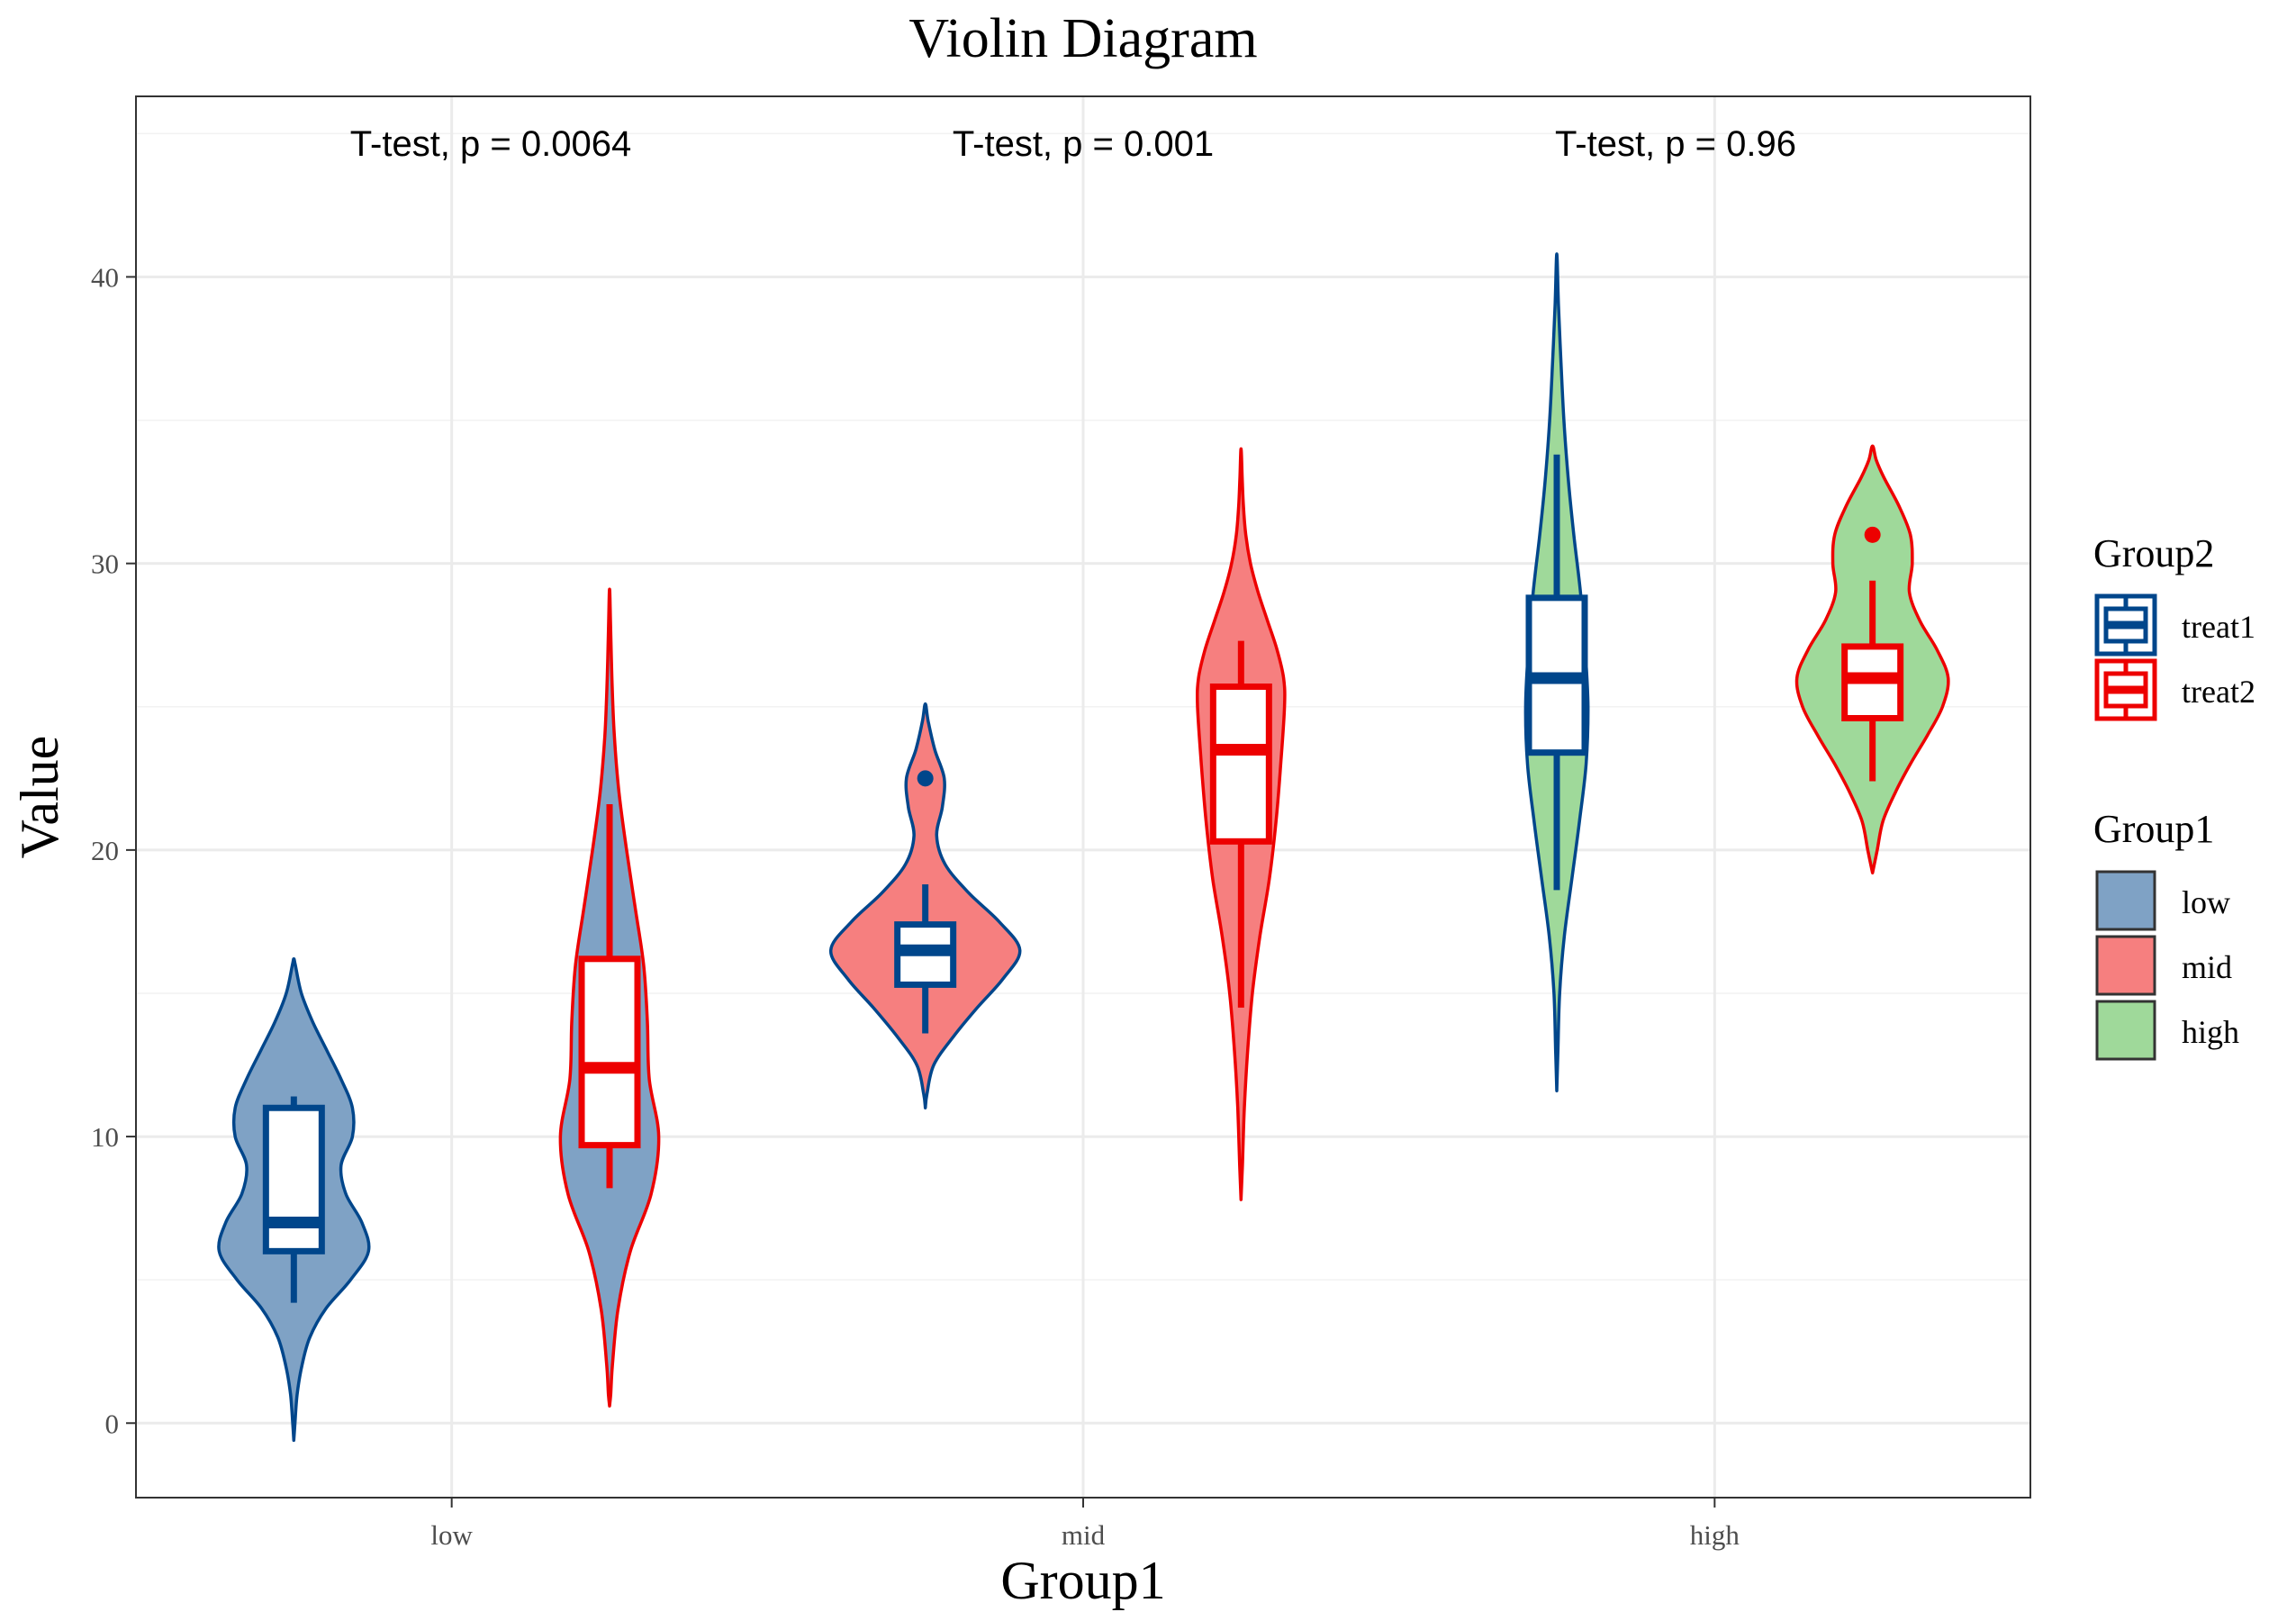  I want to click on legend-key-treat1, so click(2125, 625).